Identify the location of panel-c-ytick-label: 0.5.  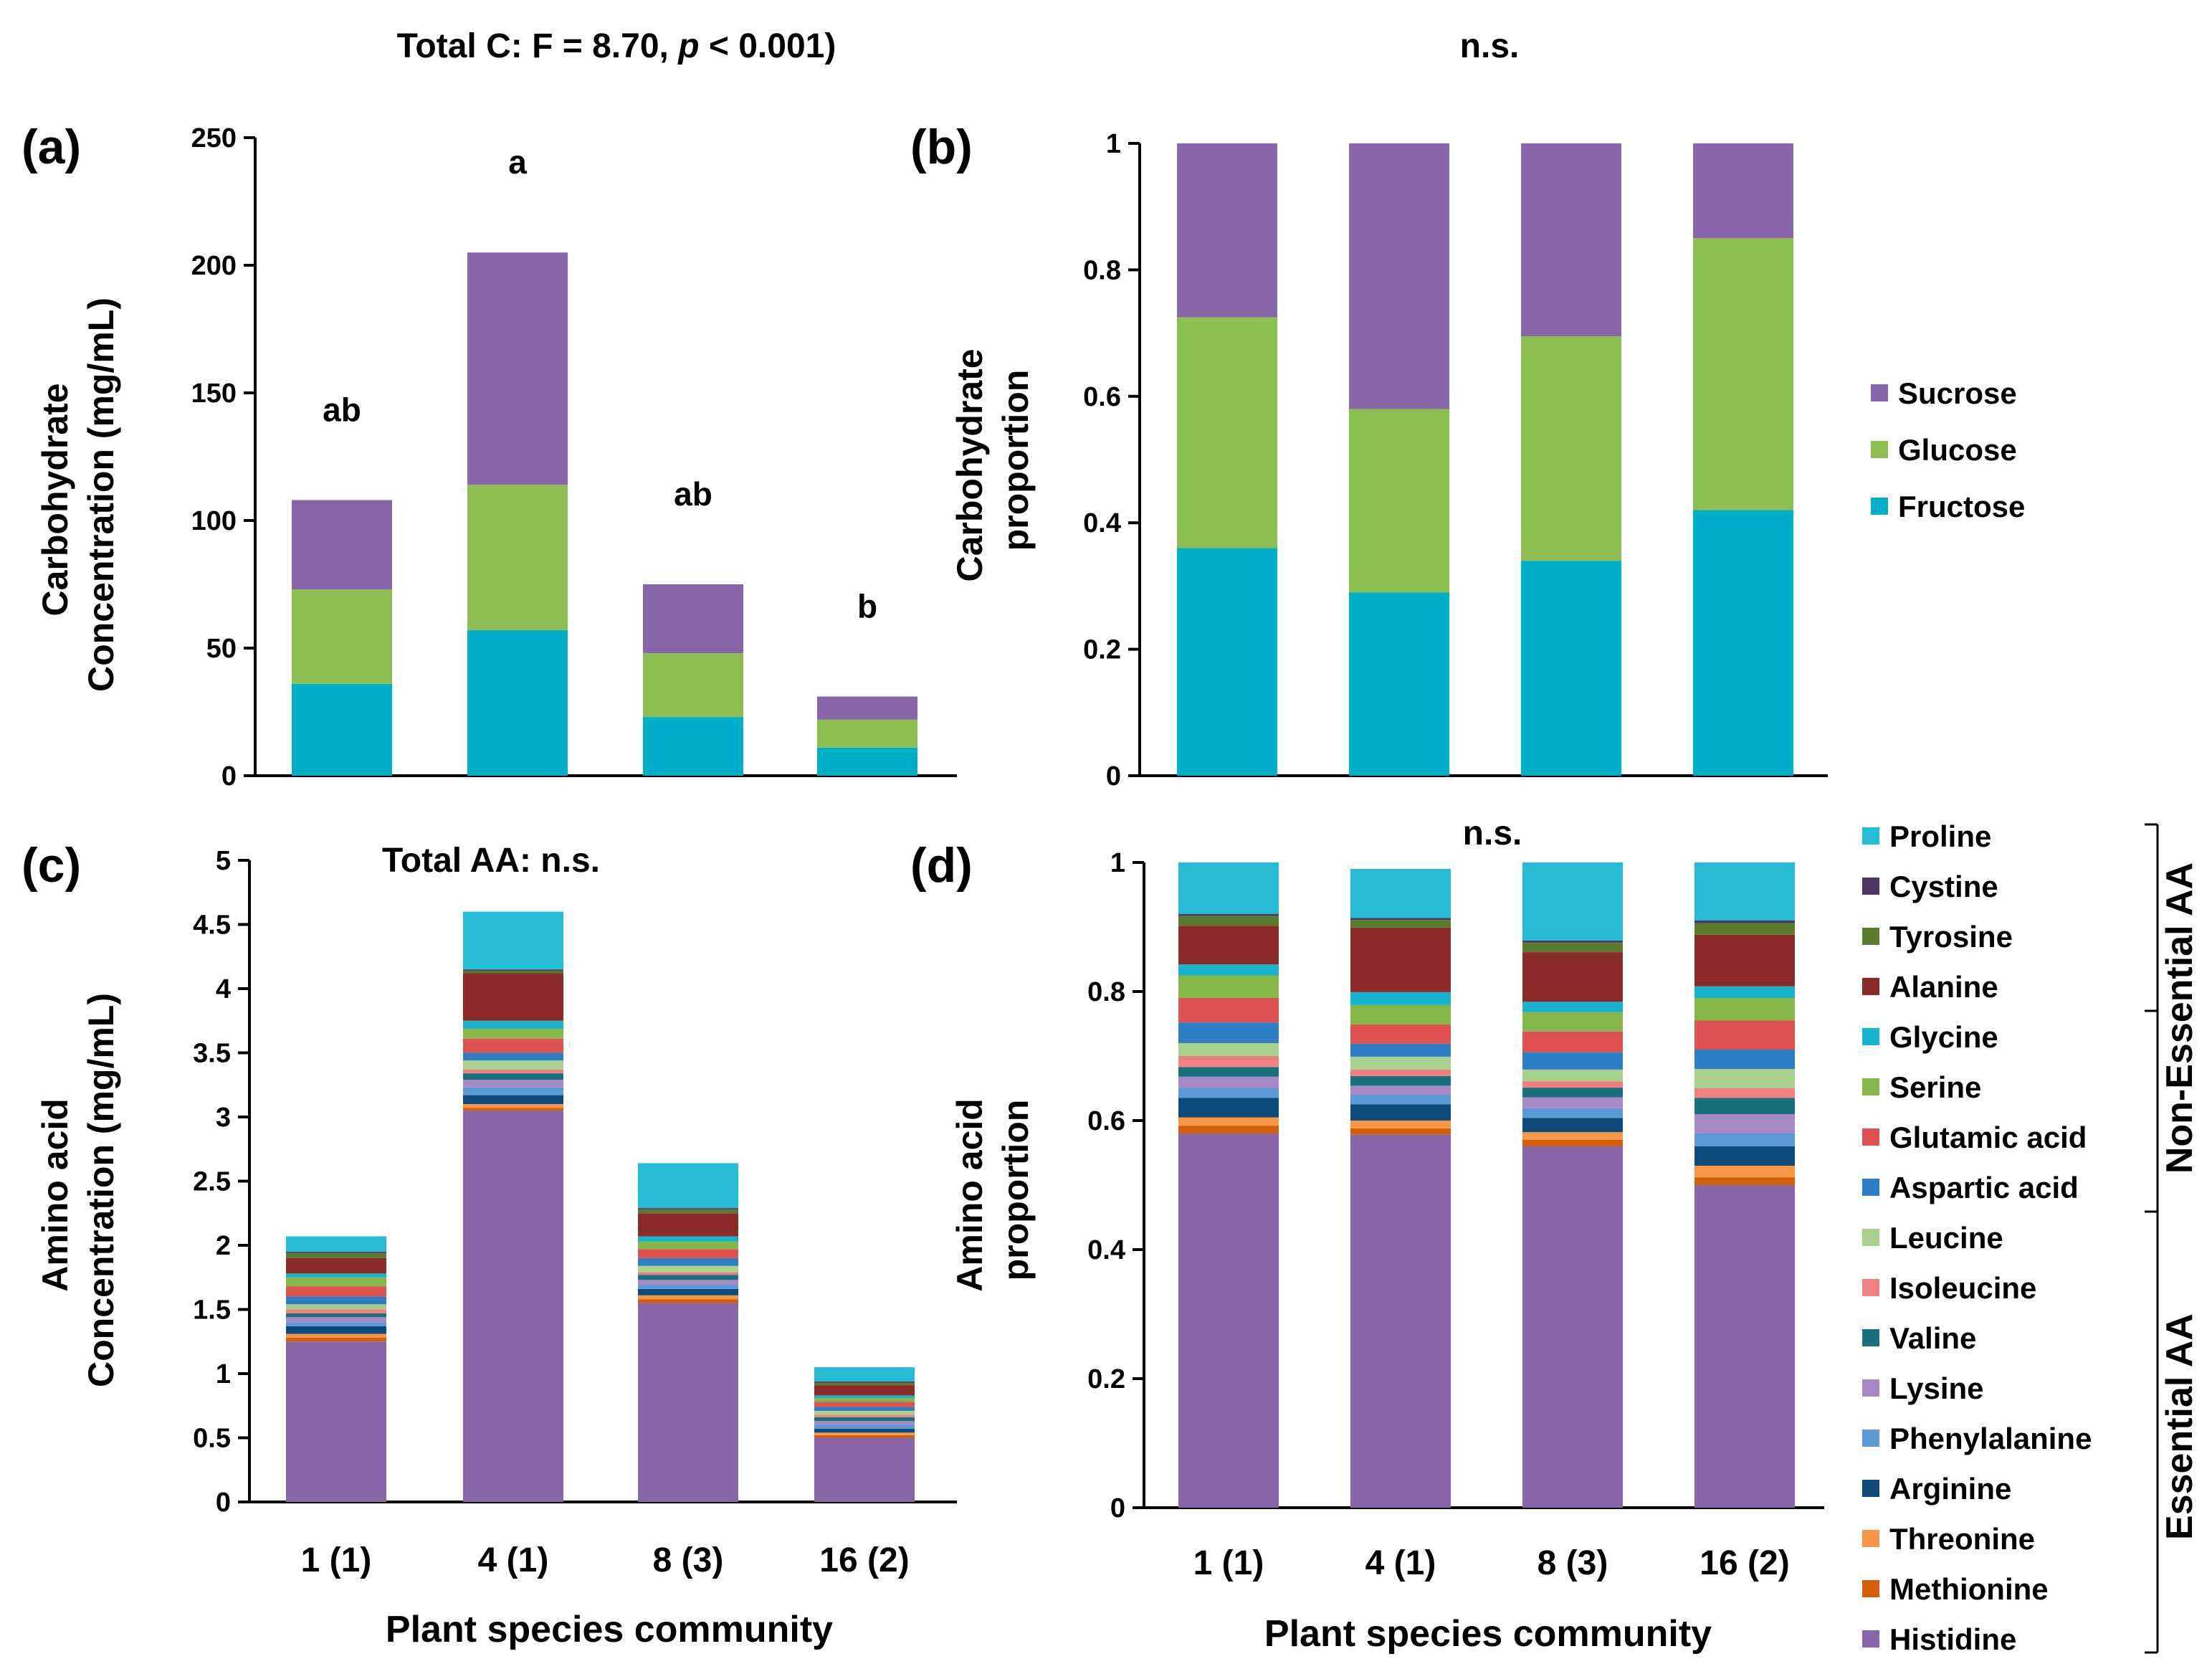
(212, 1439).